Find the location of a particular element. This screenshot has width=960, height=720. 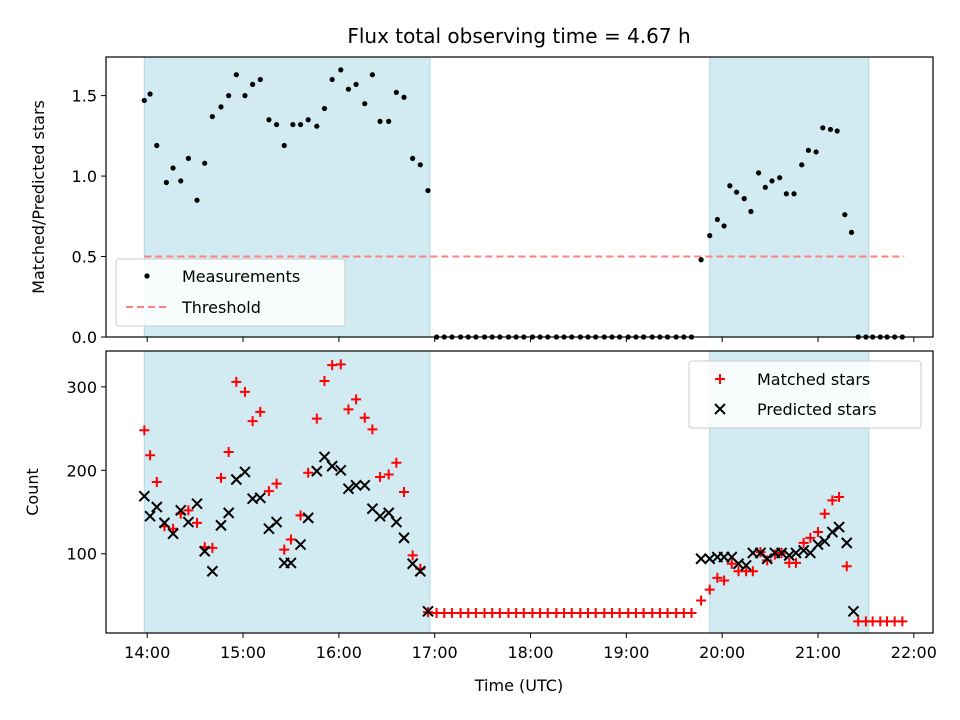

y-tick-label: 300 is located at coordinates (81, 387).